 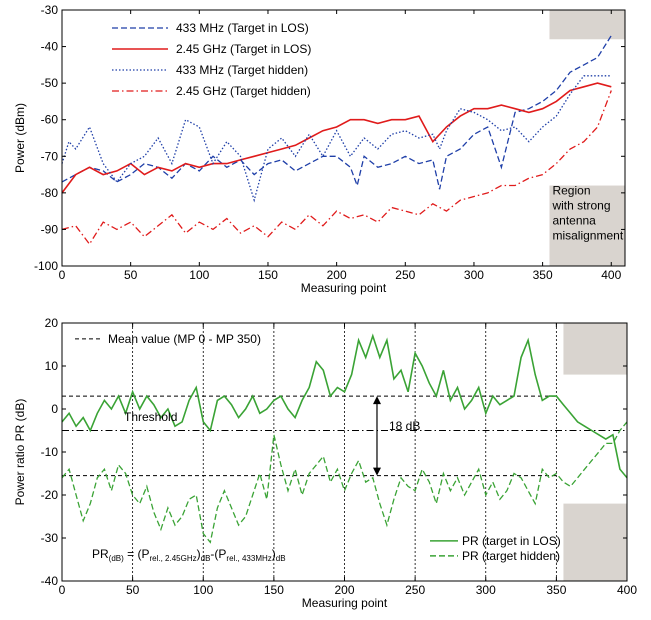 I want to click on top-shade-lower, so click(x=587, y=225).